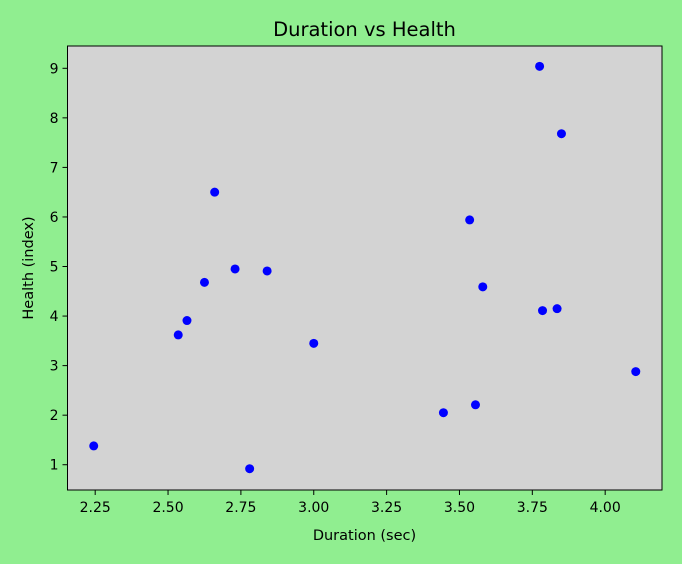  I want to click on y-axis: 1 2 3 4 5 6 7 8 9, so click(59, 267).